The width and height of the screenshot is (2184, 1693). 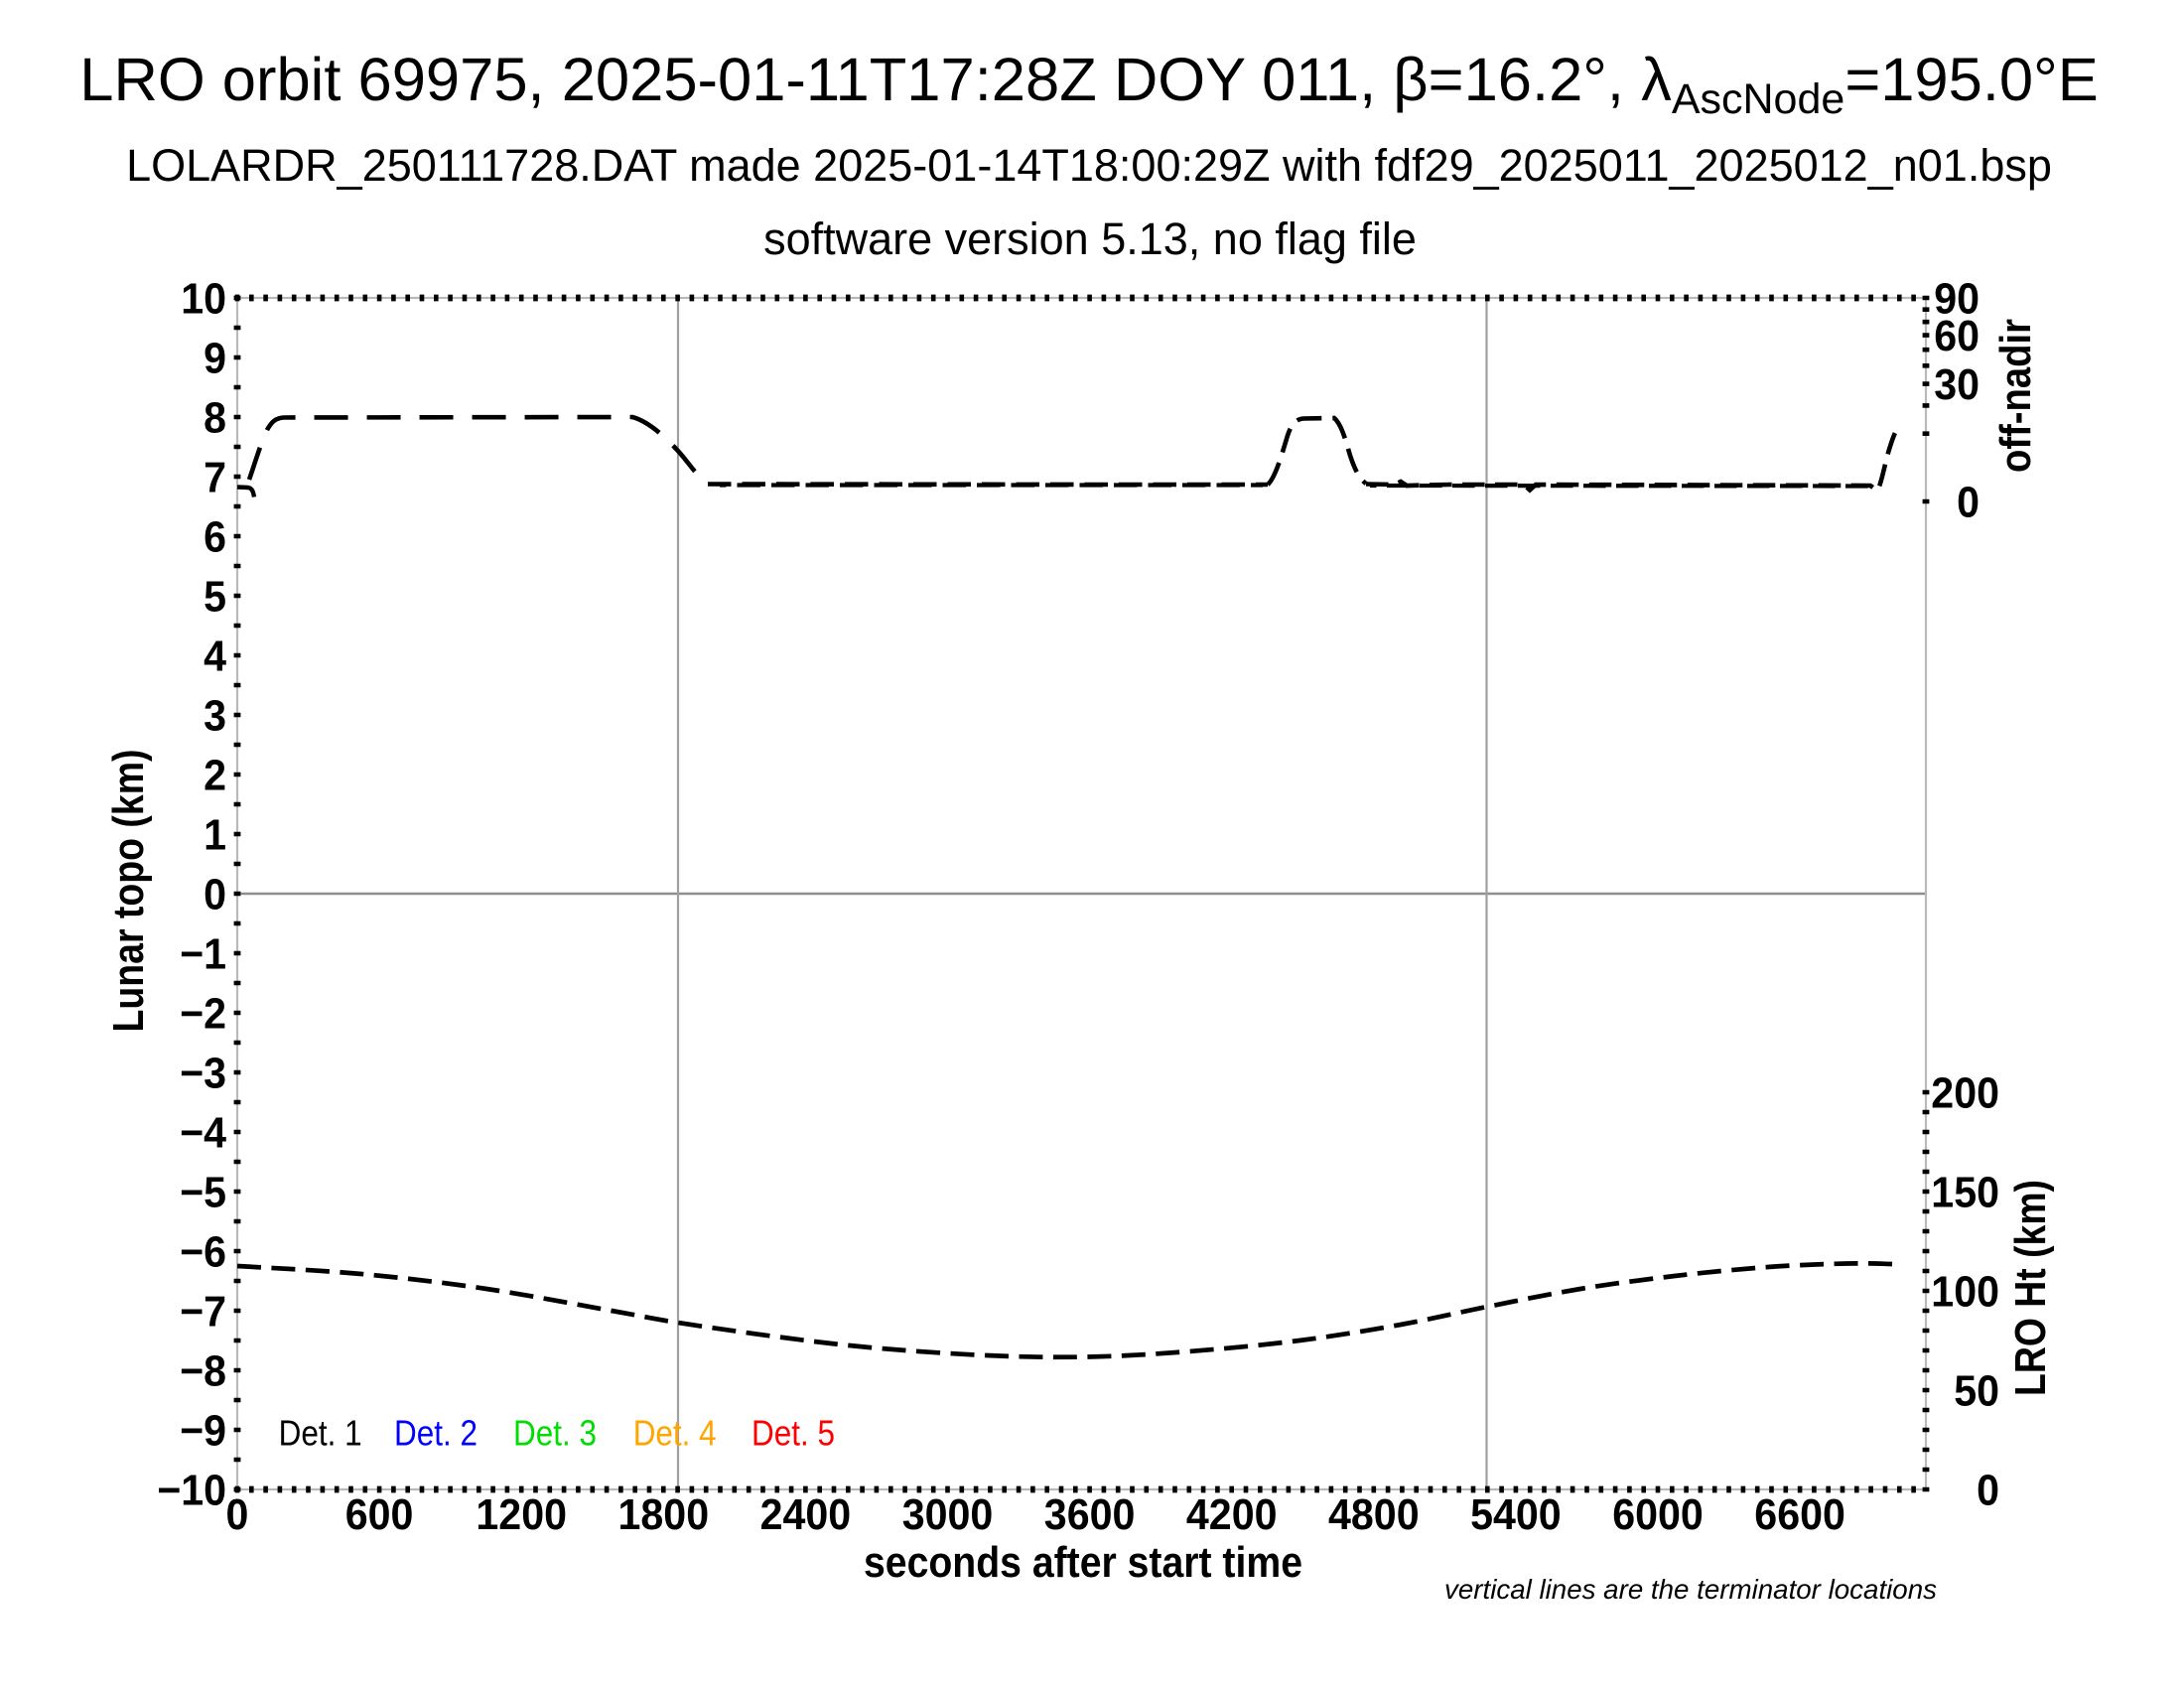 I want to click on svg-text: −2, so click(x=203, y=1015).